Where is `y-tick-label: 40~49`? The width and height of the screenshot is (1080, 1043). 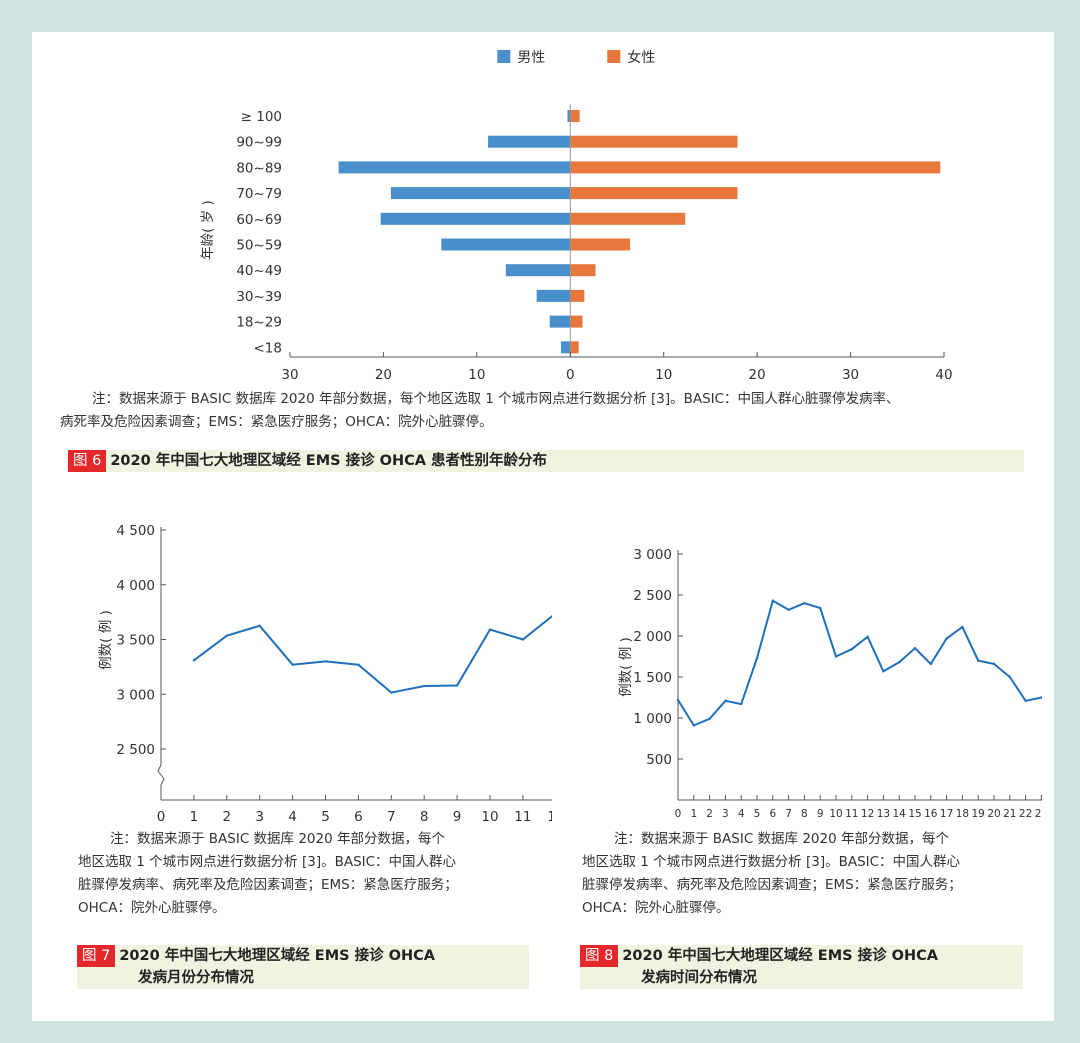
y-tick-label: 40~49 is located at coordinates (259, 271).